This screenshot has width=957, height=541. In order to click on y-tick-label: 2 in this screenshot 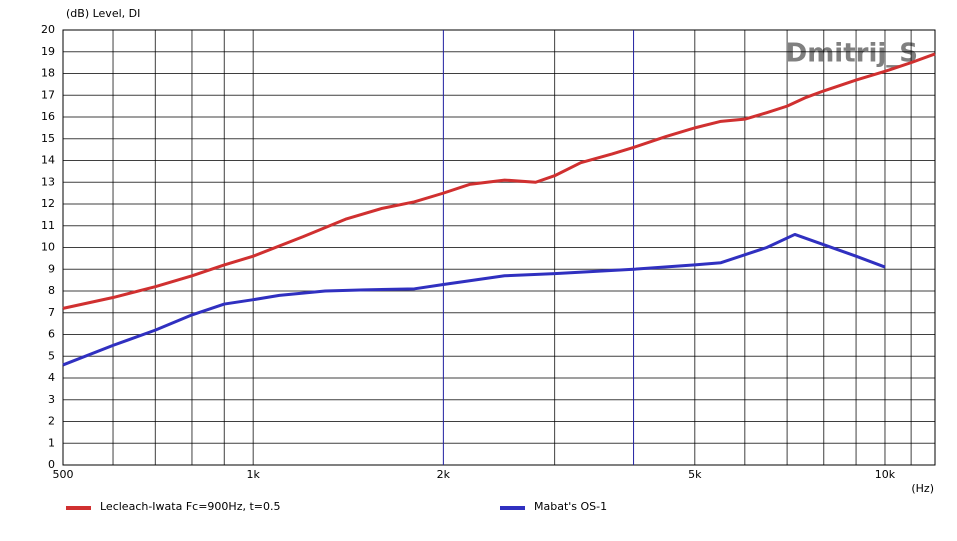, I will do `click(51, 421)`.